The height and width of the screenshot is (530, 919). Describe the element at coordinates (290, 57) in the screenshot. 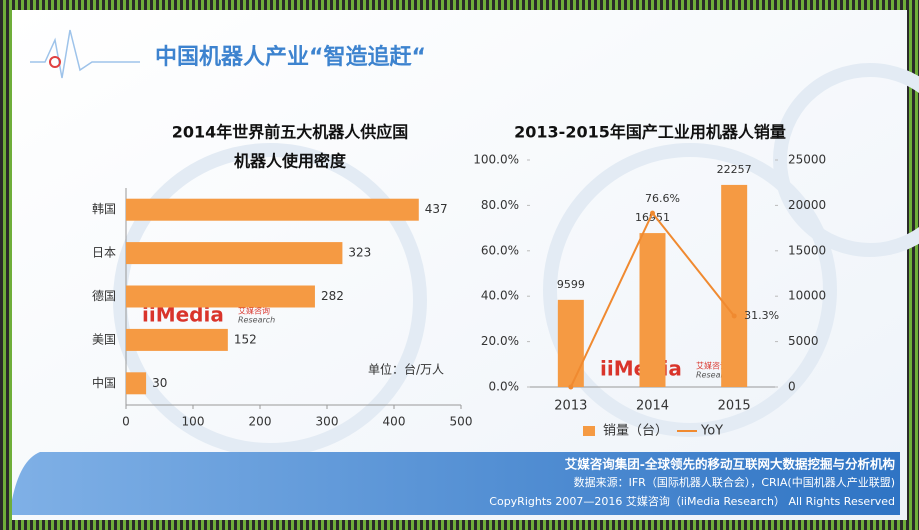

I see `slide-title: 中国机器人产业“智造追赶“` at that location.